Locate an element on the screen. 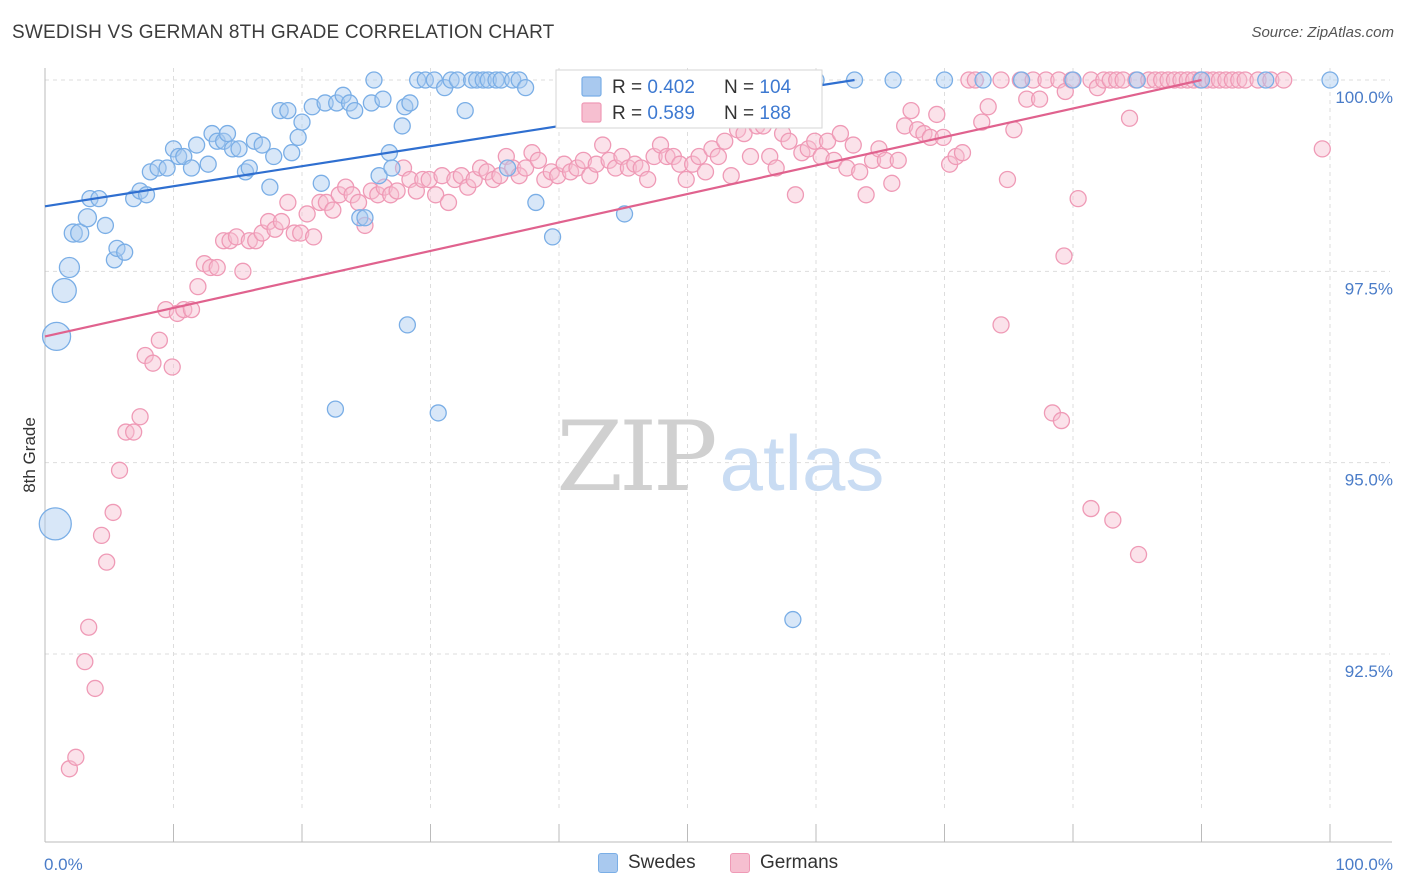  legend-item-swedes: Swedes is located at coordinates (647, 863).